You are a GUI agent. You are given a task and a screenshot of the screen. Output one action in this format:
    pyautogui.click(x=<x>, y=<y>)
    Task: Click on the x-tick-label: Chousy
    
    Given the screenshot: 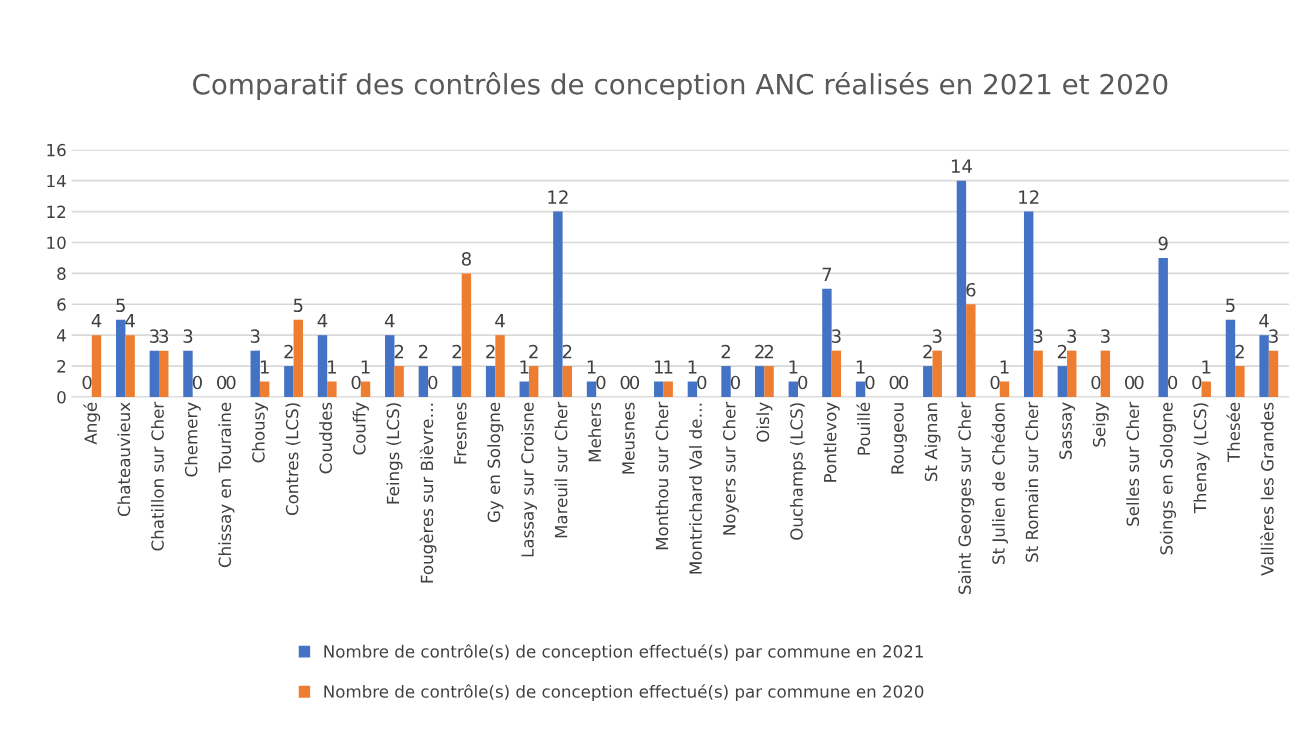 What is the action you would take?
    pyautogui.click(x=259, y=432)
    